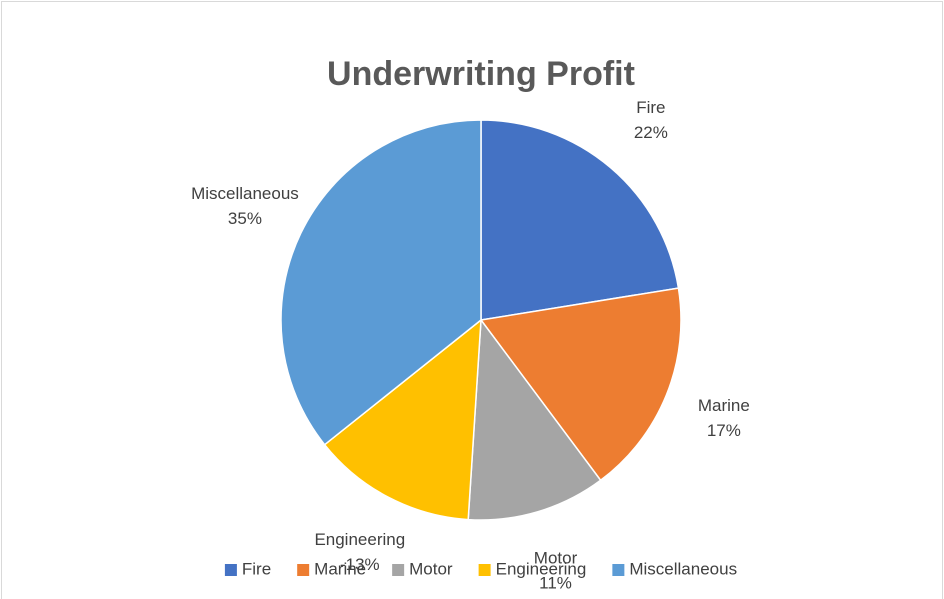 The image size is (944, 599). Describe the element at coordinates (724, 405) in the screenshot. I see `slice-label-name: Marine` at that location.